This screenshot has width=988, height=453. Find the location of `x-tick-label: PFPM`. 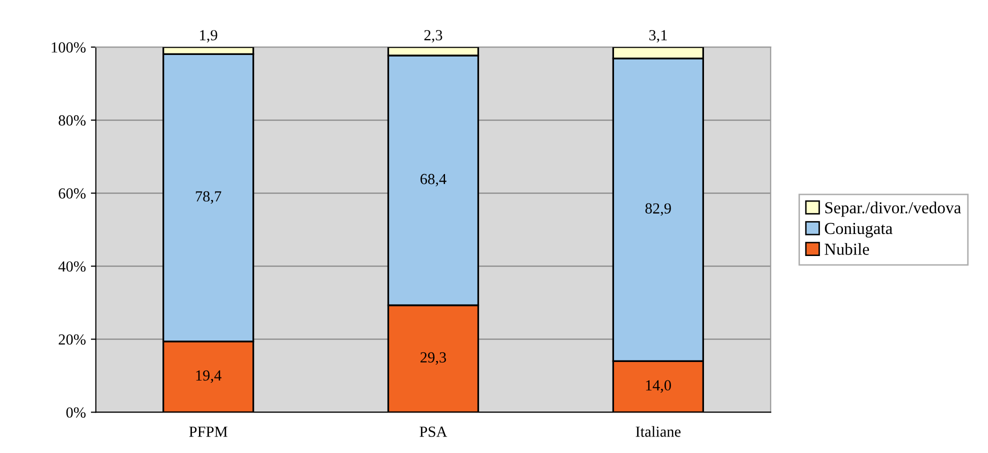

x-tick-label: PFPM is located at coordinates (208, 431).